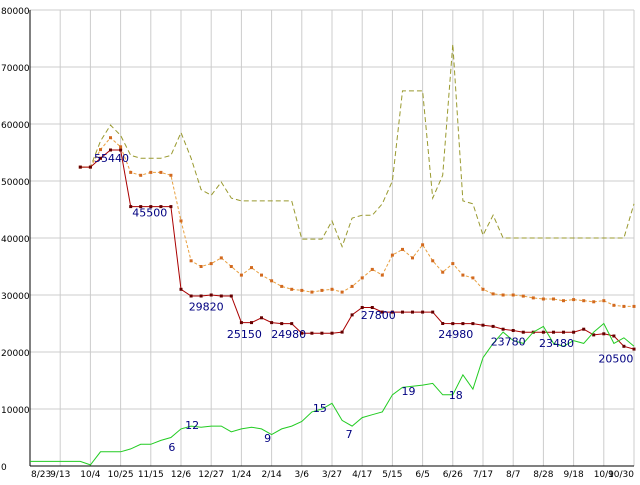  What do you see at coordinates (15, 354) in the screenshot?
I see `y-tick-label: 20000` at bounding box center [15, 354].